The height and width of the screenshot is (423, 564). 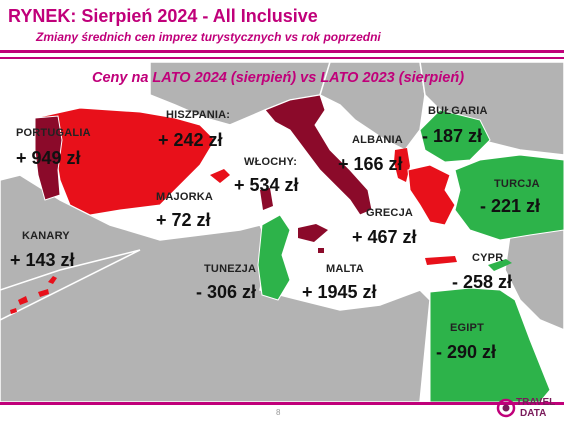 What do you see at coordinates (190, 140) in the screenshot?
I see `hiszpania-value: + 242 zł` at bounding box center [190, 140].